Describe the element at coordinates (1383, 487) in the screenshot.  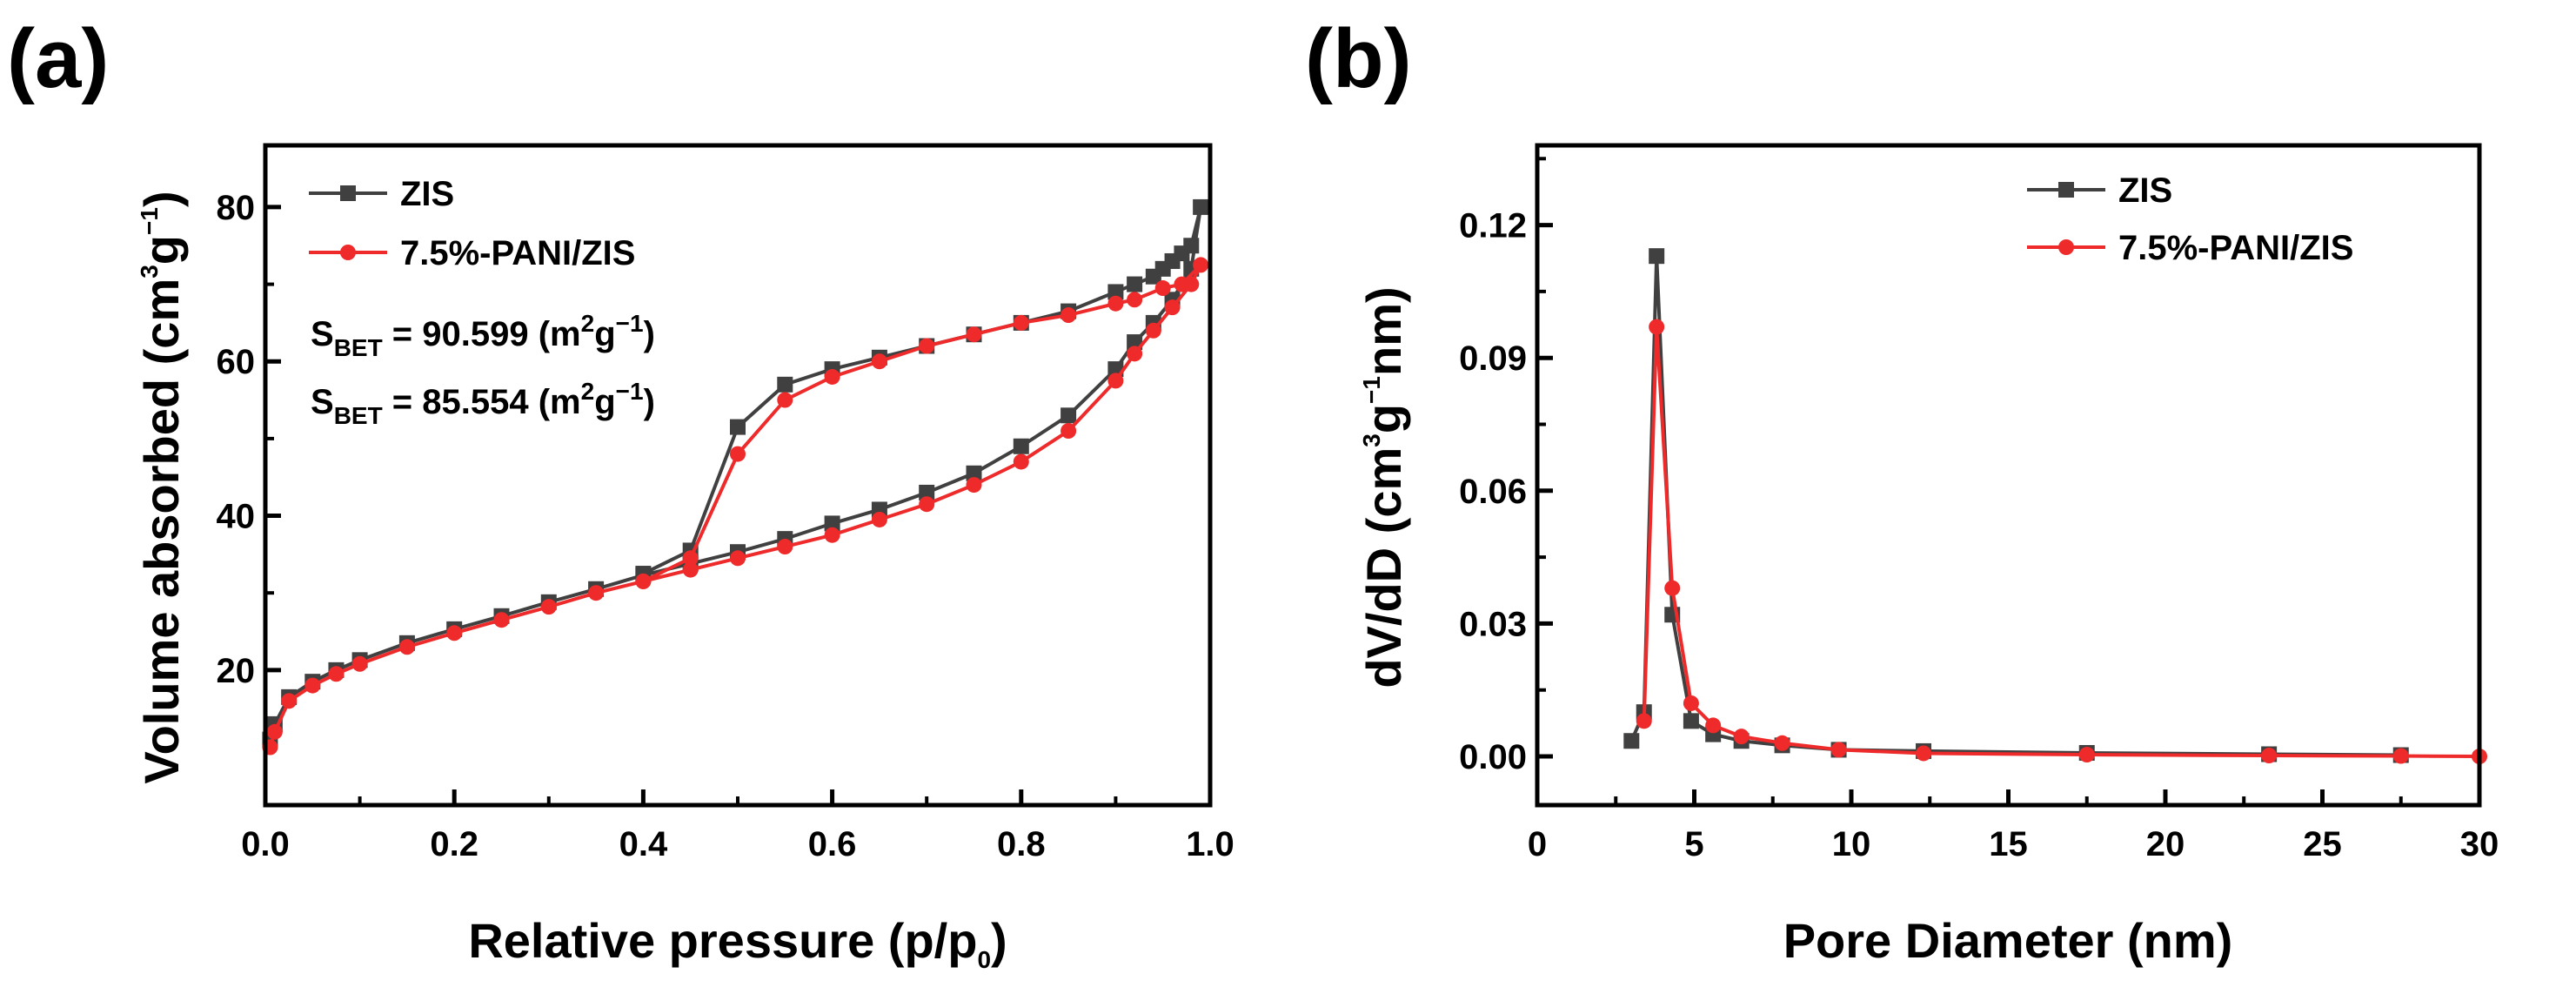
I see `y-axis-title: dV/dD (cm3g−1nm)` at that location.